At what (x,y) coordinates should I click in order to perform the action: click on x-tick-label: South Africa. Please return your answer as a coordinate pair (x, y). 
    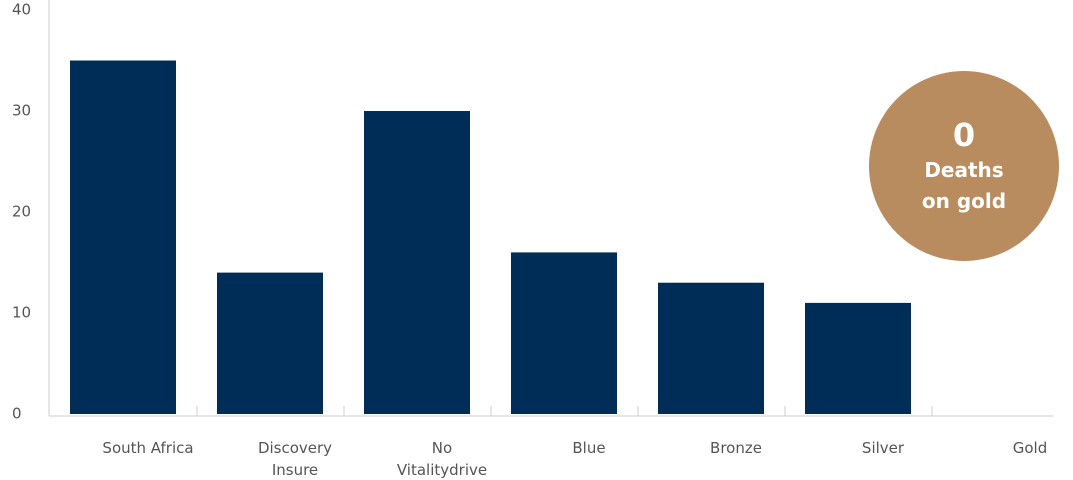
    Looking at the image, I should click on (148, 448).